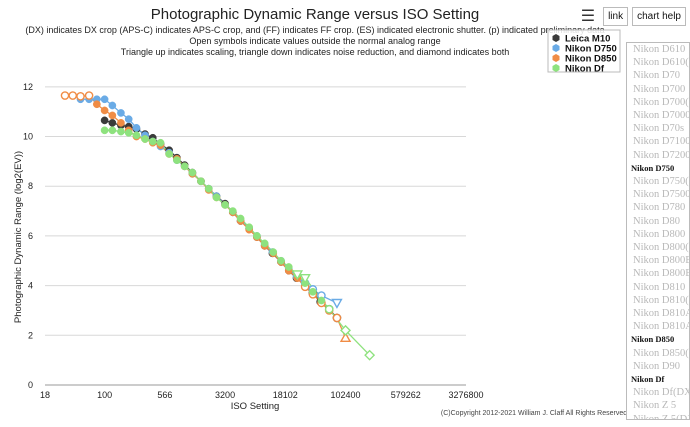 The height and width of the screenshot is (427, 690). What do you see at coordinates (659, 16) in the screenshot?
I see `chart-help-button: chart help` at bounding box center [659, 16].